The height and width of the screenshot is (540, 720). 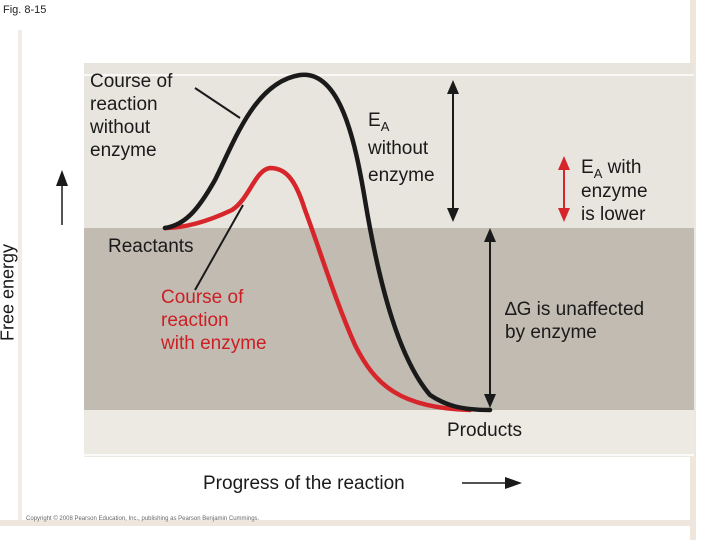 What do you see at coordinates (453, 87) in the screenshot?
I see `ea-without-arrowhead-top` at bounding box center [453, 87].